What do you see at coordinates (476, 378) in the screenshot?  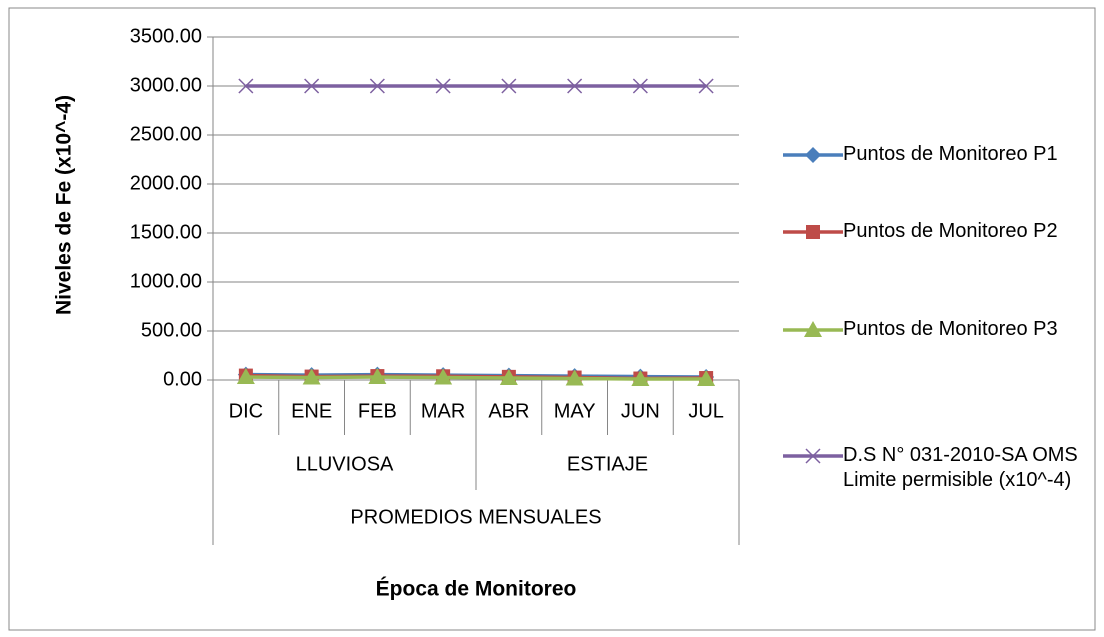 I see `series-line` at bounding box center [476, 378].